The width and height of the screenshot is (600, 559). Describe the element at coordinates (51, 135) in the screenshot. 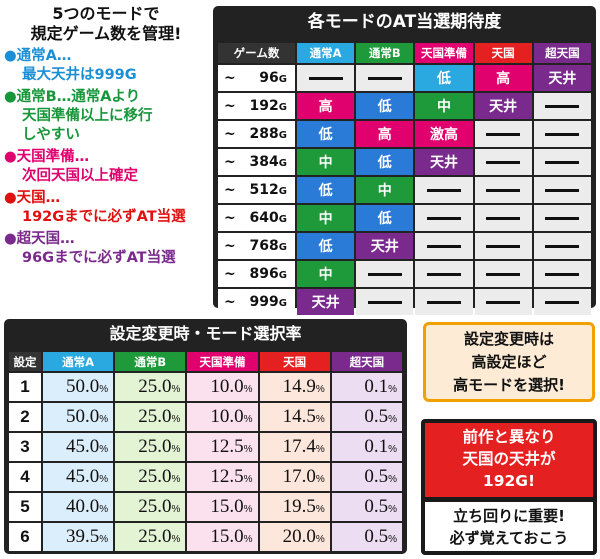

I see `note-line: しやすい` at that location.